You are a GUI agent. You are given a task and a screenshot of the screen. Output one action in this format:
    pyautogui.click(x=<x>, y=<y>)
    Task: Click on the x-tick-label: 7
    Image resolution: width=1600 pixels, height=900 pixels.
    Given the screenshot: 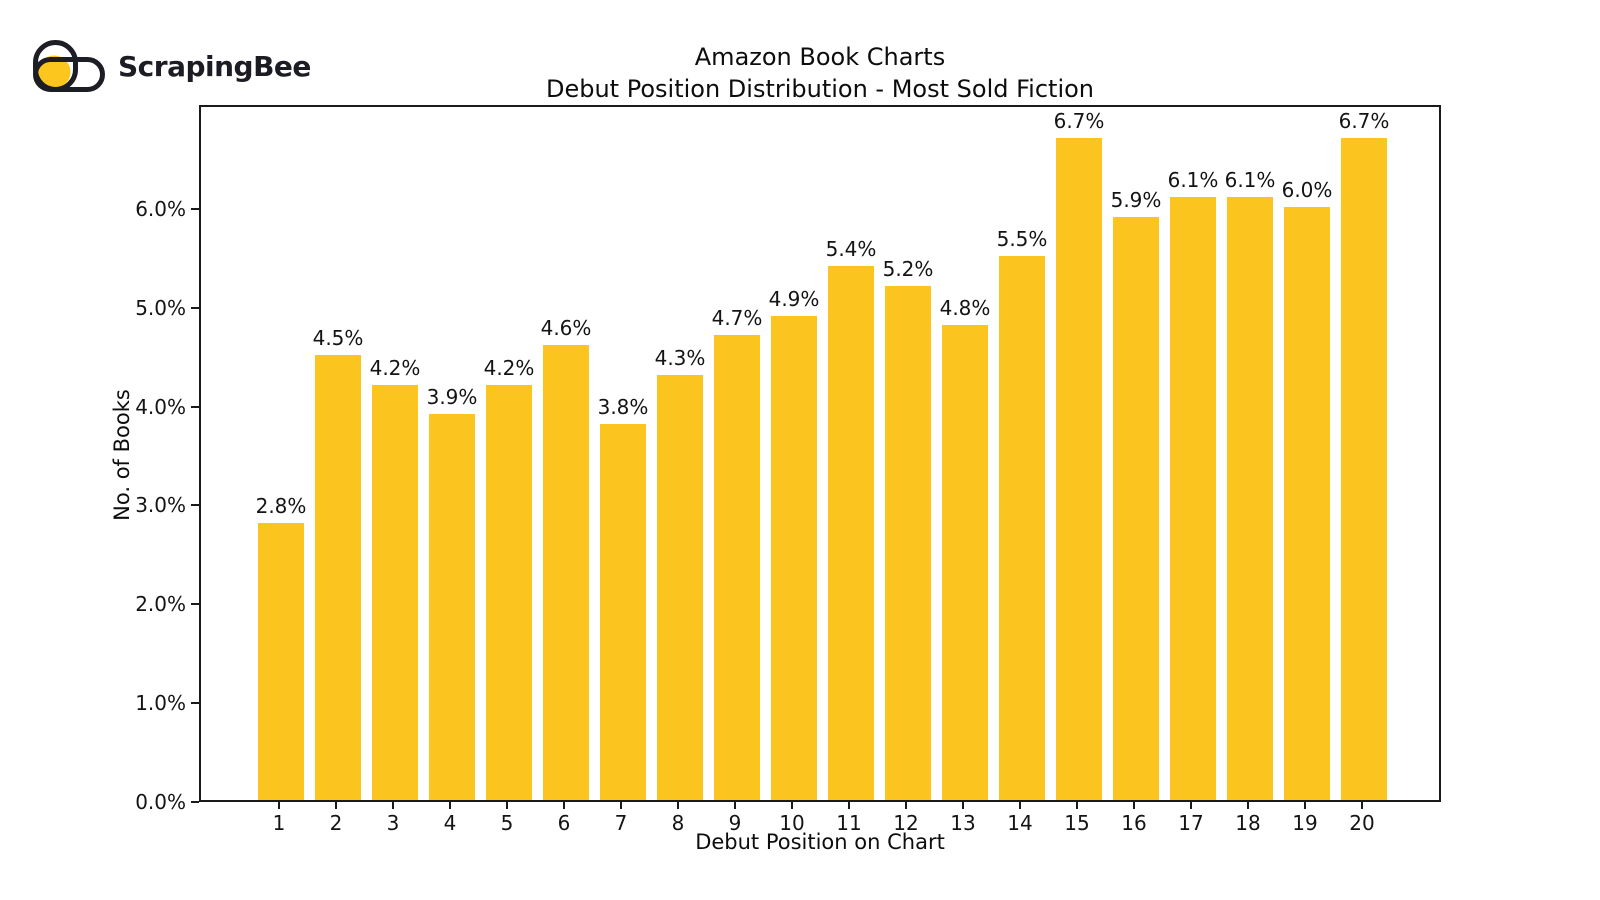 What is the action you would take?
    pyautogui.click(x=621, y=823)
    